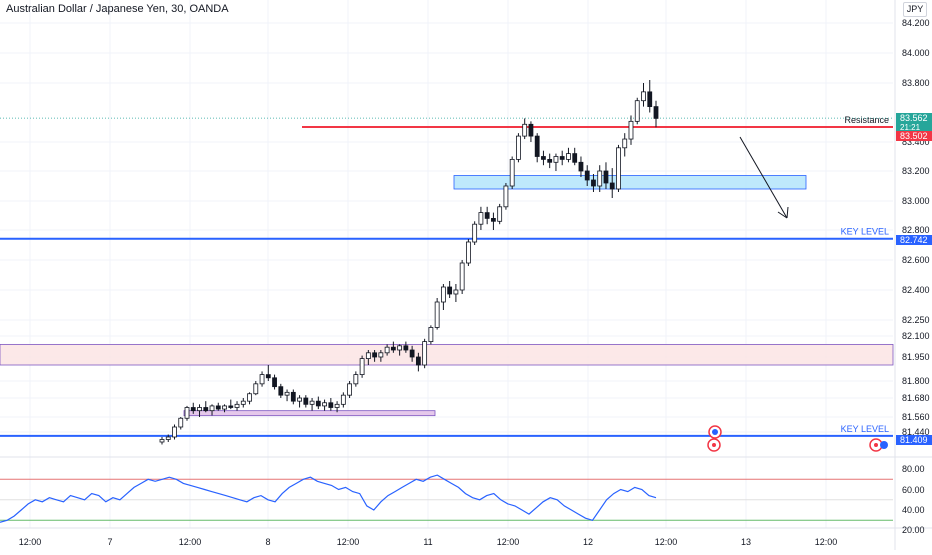  Describe the element at coordinates (267, 542) in the screenshot. I see `time-tick-label: 8` at that location.